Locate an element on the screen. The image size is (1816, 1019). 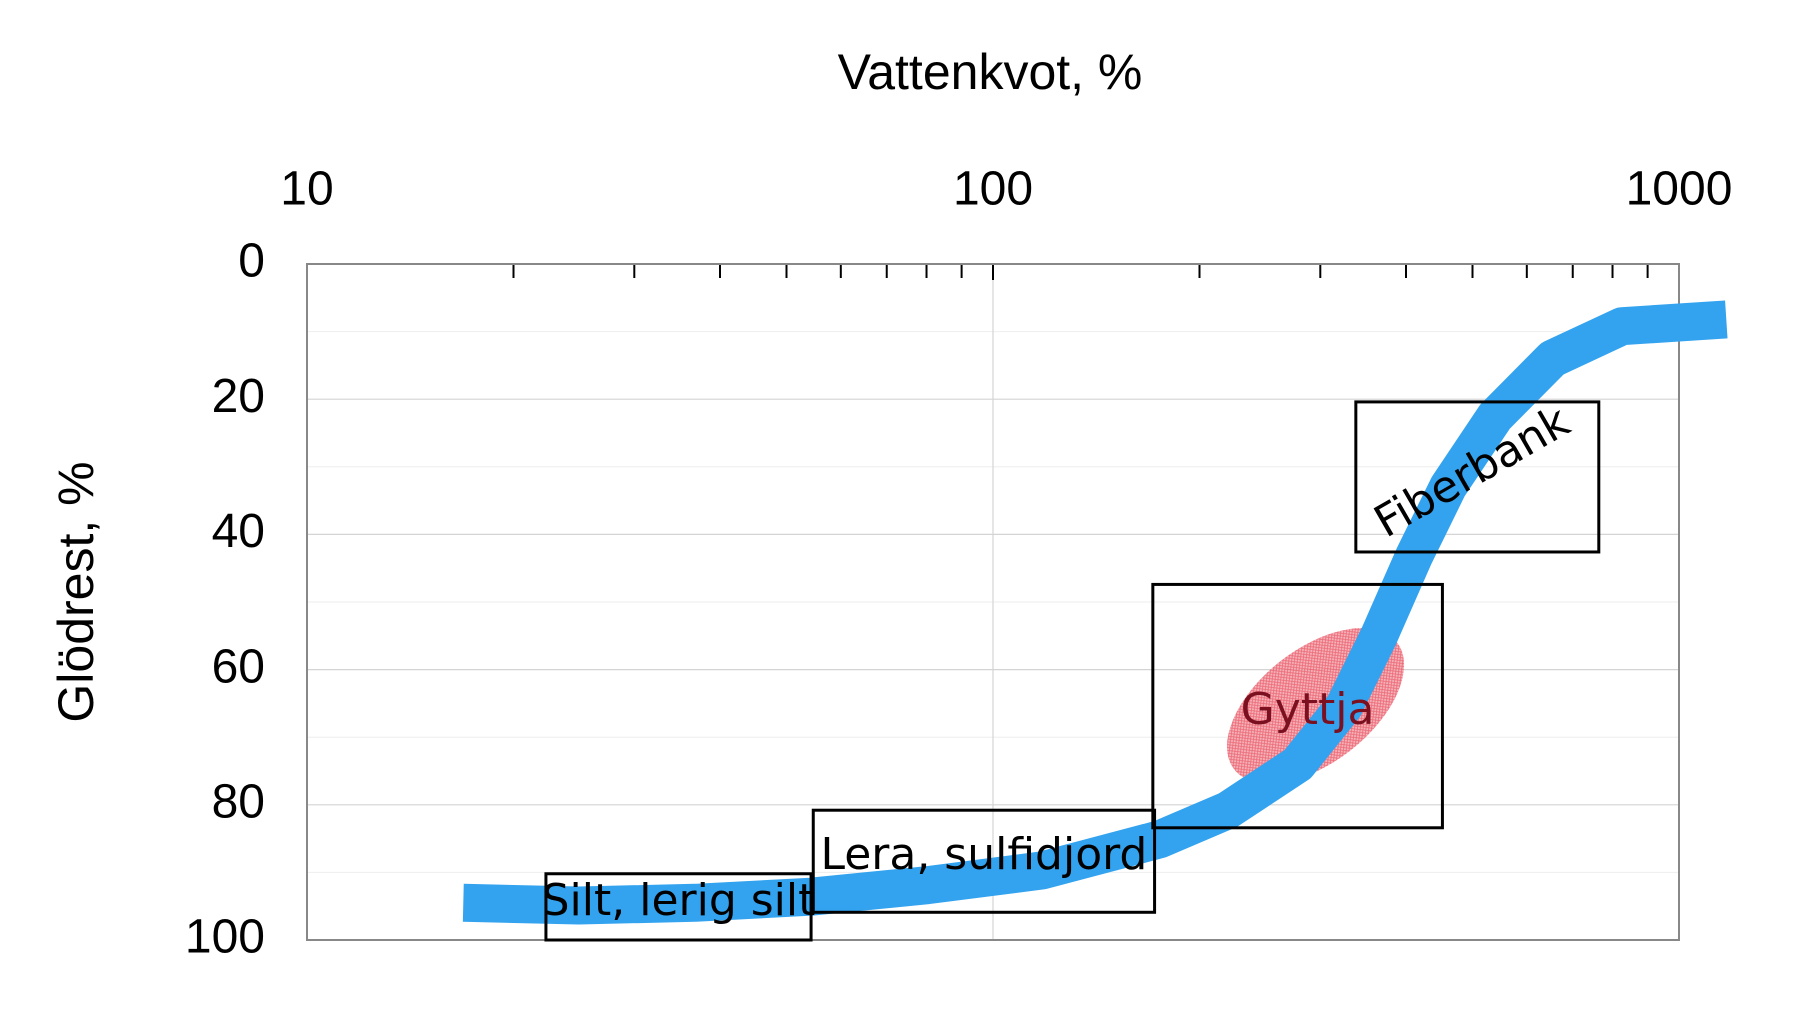
y-tick-label: 80 is located at coordinates (238, 801).